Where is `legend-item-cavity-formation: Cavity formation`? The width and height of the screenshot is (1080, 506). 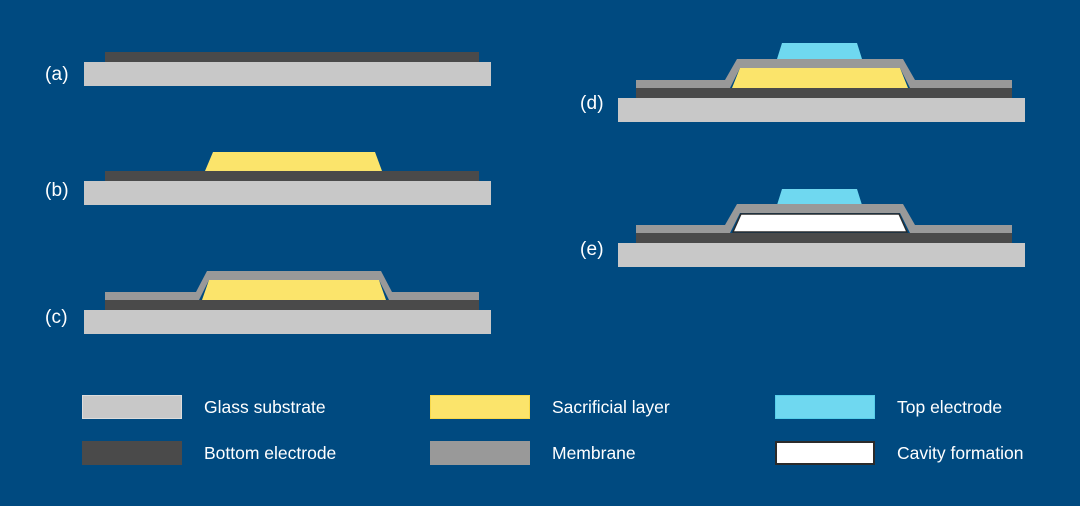 legend-item-cavity-formation: Cavity formation is located at coordinates (899, 453).